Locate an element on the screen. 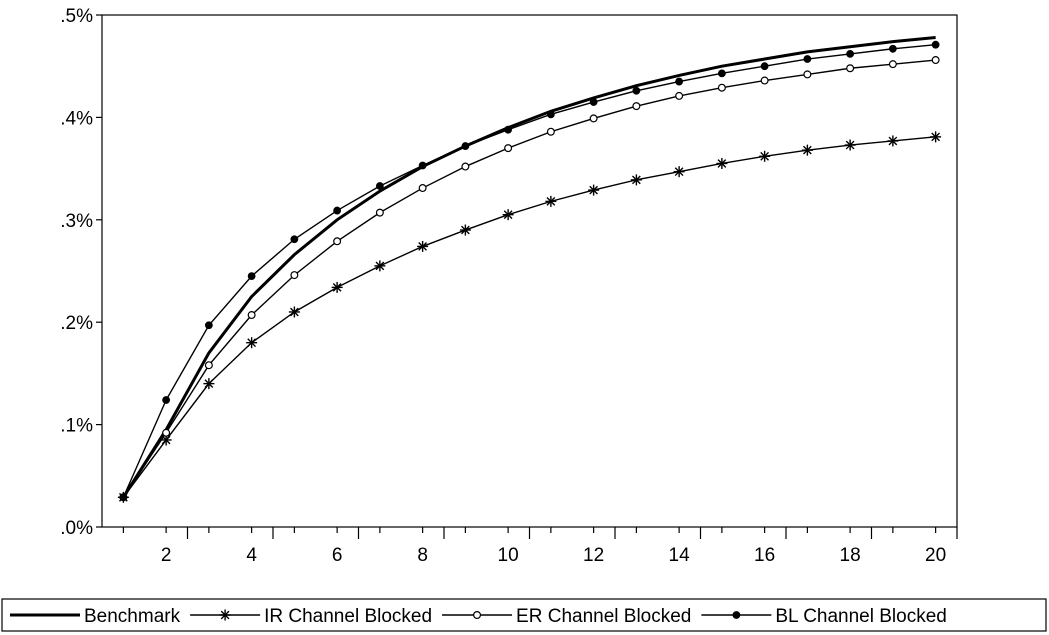 The image size is (1049, 635). y-tick-label: .4% is located at coordinates (76, 118).